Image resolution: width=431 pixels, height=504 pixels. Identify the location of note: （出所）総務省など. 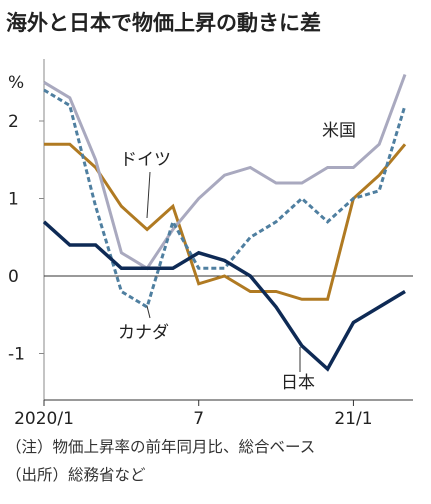
(76, 475).